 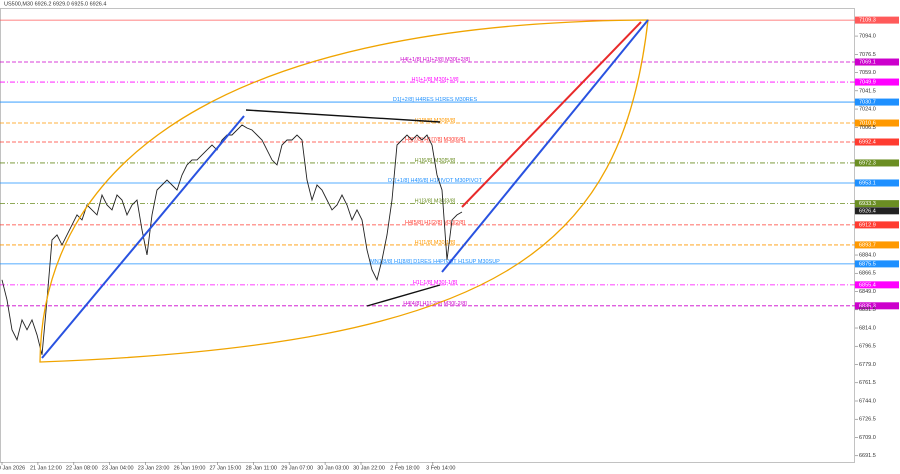 What do you see at coordinates (867, 420) in the screenshot?
I see `y-tick-label: 6726.5` at bounding box center [867, 420].